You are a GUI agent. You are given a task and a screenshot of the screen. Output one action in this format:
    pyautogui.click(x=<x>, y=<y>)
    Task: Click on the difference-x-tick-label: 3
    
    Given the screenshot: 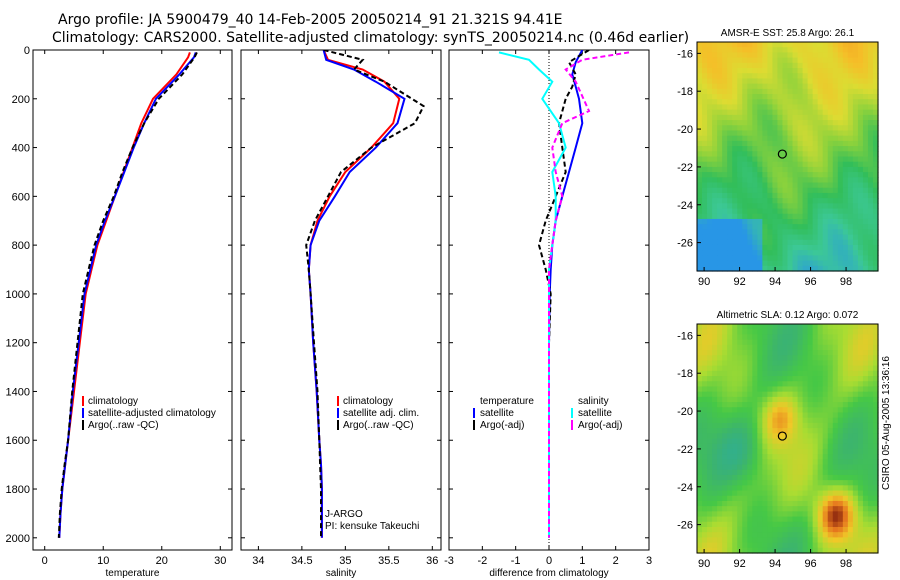 What is the action you would take?
    pyautogui.click(x=649, y=561)
    